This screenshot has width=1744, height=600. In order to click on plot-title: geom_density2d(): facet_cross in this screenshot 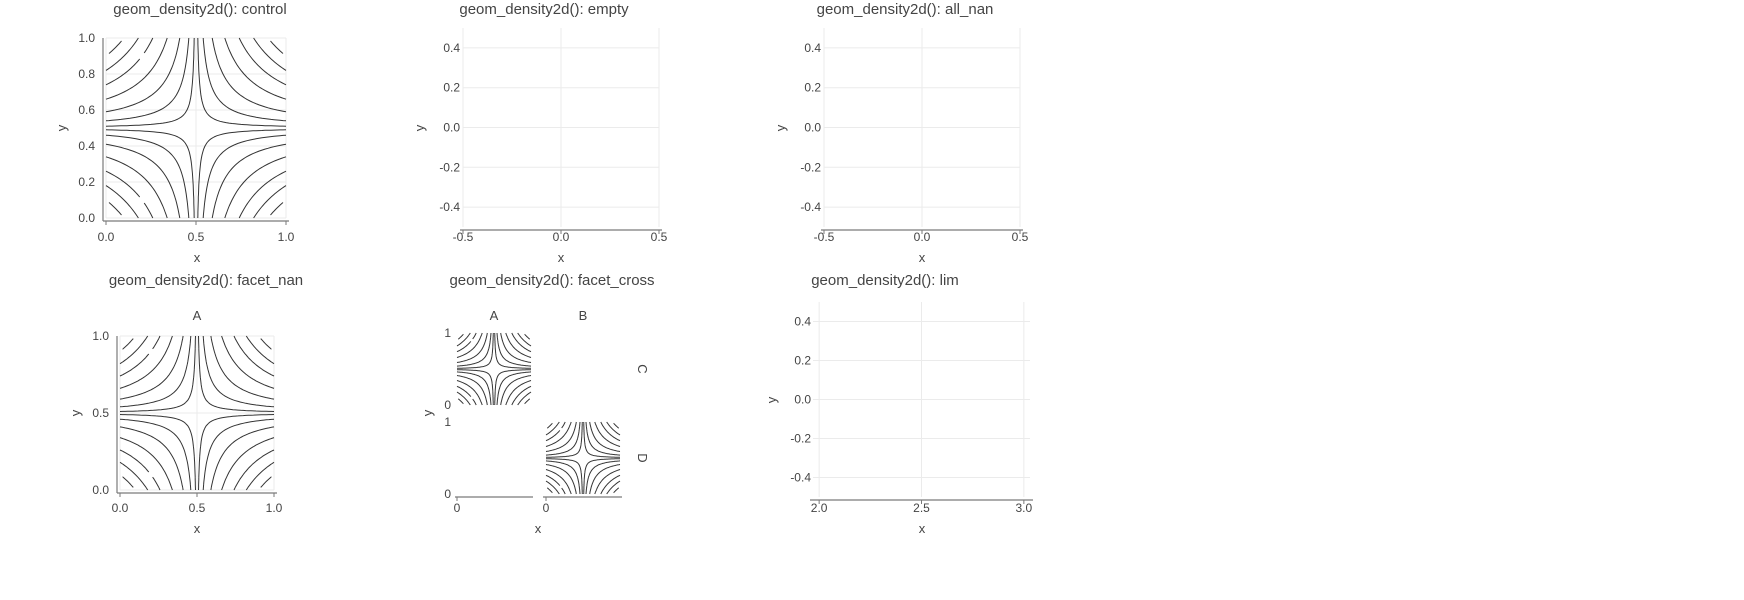, I will do `click(551, 280)`.